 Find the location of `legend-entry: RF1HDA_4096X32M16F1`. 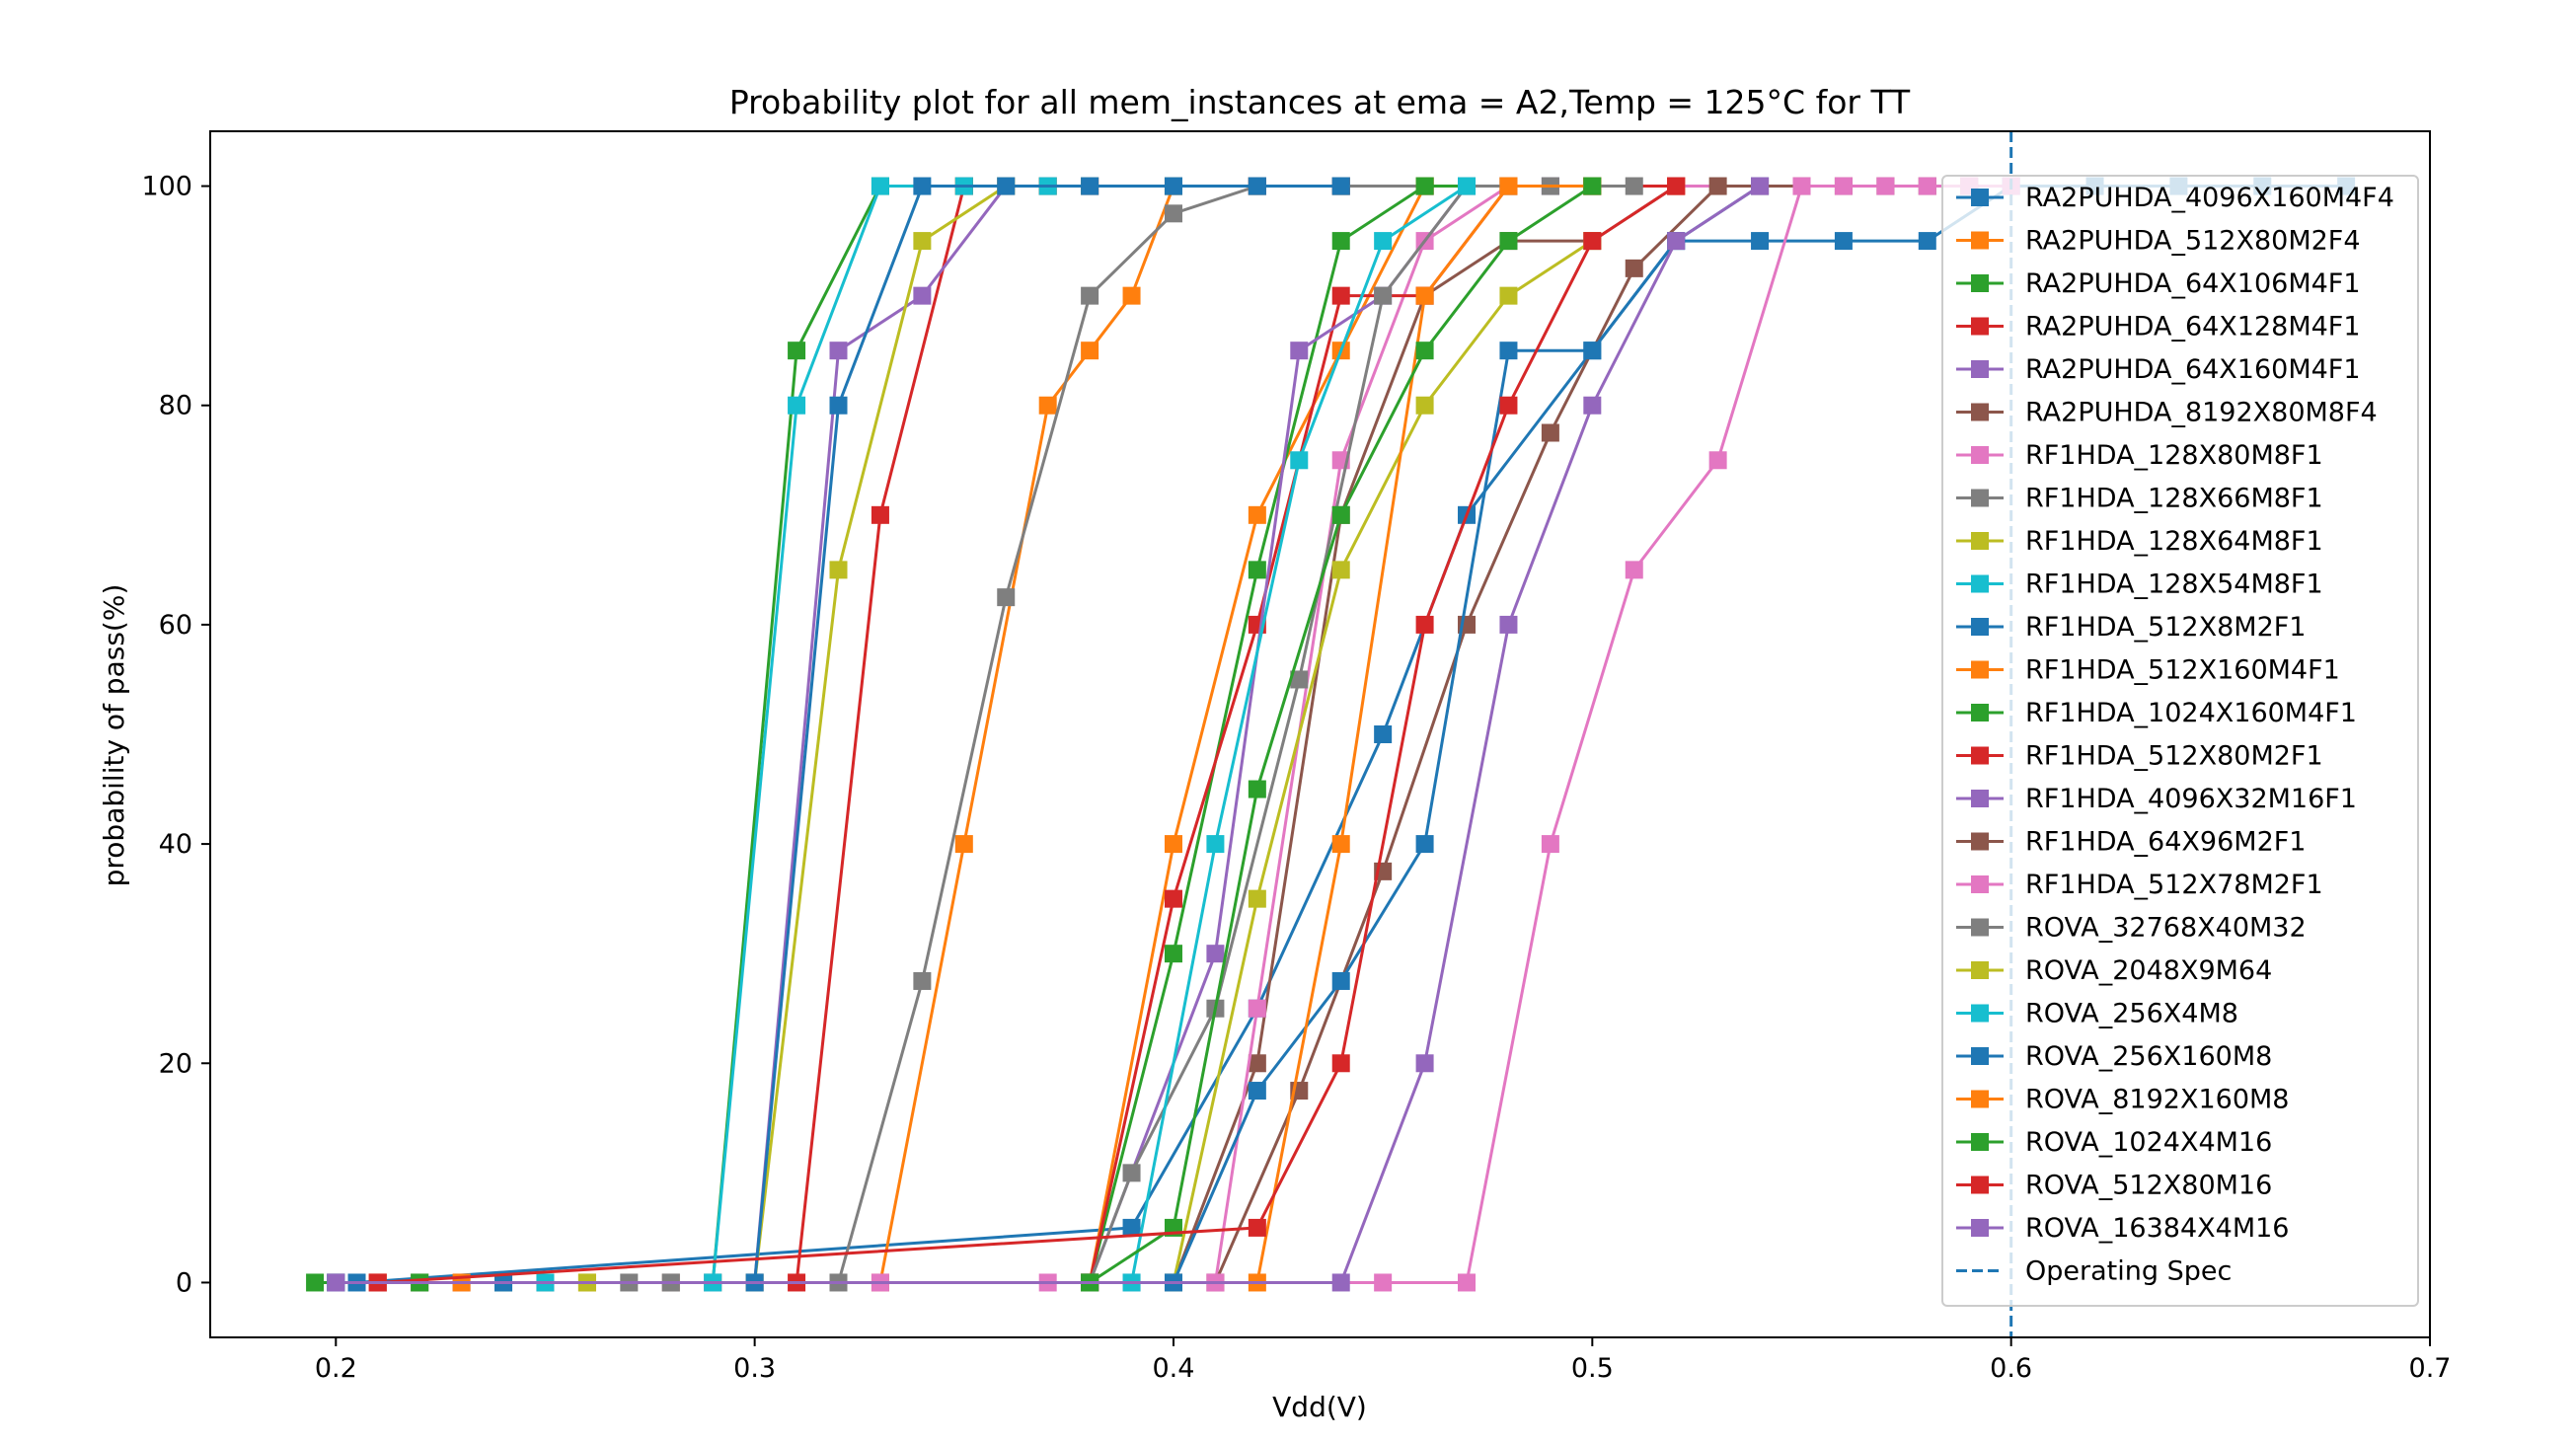

legend-entry: RF1HDA_4096X32M16F1 is located at coordinates (2157, 799).